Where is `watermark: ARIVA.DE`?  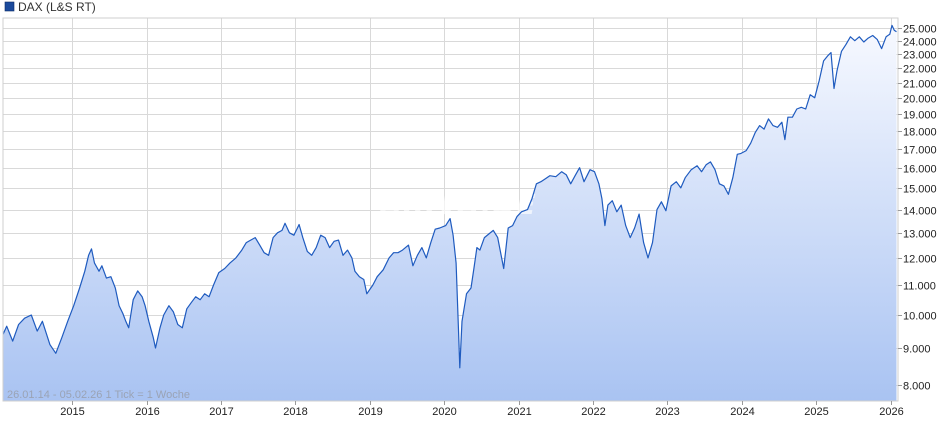
watermark: ARIVA.DE is located at coordinates (457, 204).